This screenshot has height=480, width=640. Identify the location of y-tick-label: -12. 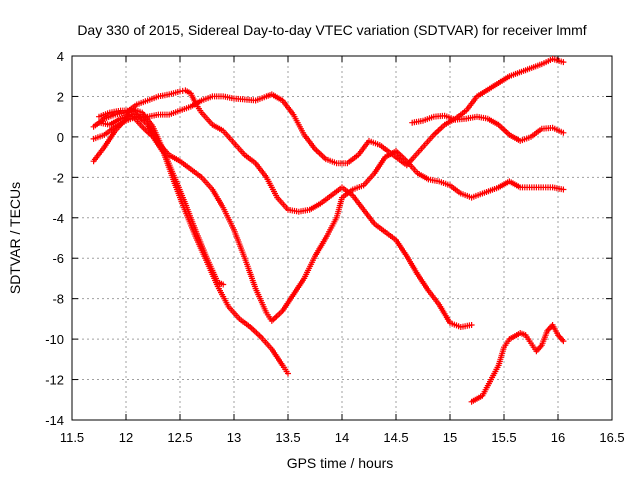
(54, 380).